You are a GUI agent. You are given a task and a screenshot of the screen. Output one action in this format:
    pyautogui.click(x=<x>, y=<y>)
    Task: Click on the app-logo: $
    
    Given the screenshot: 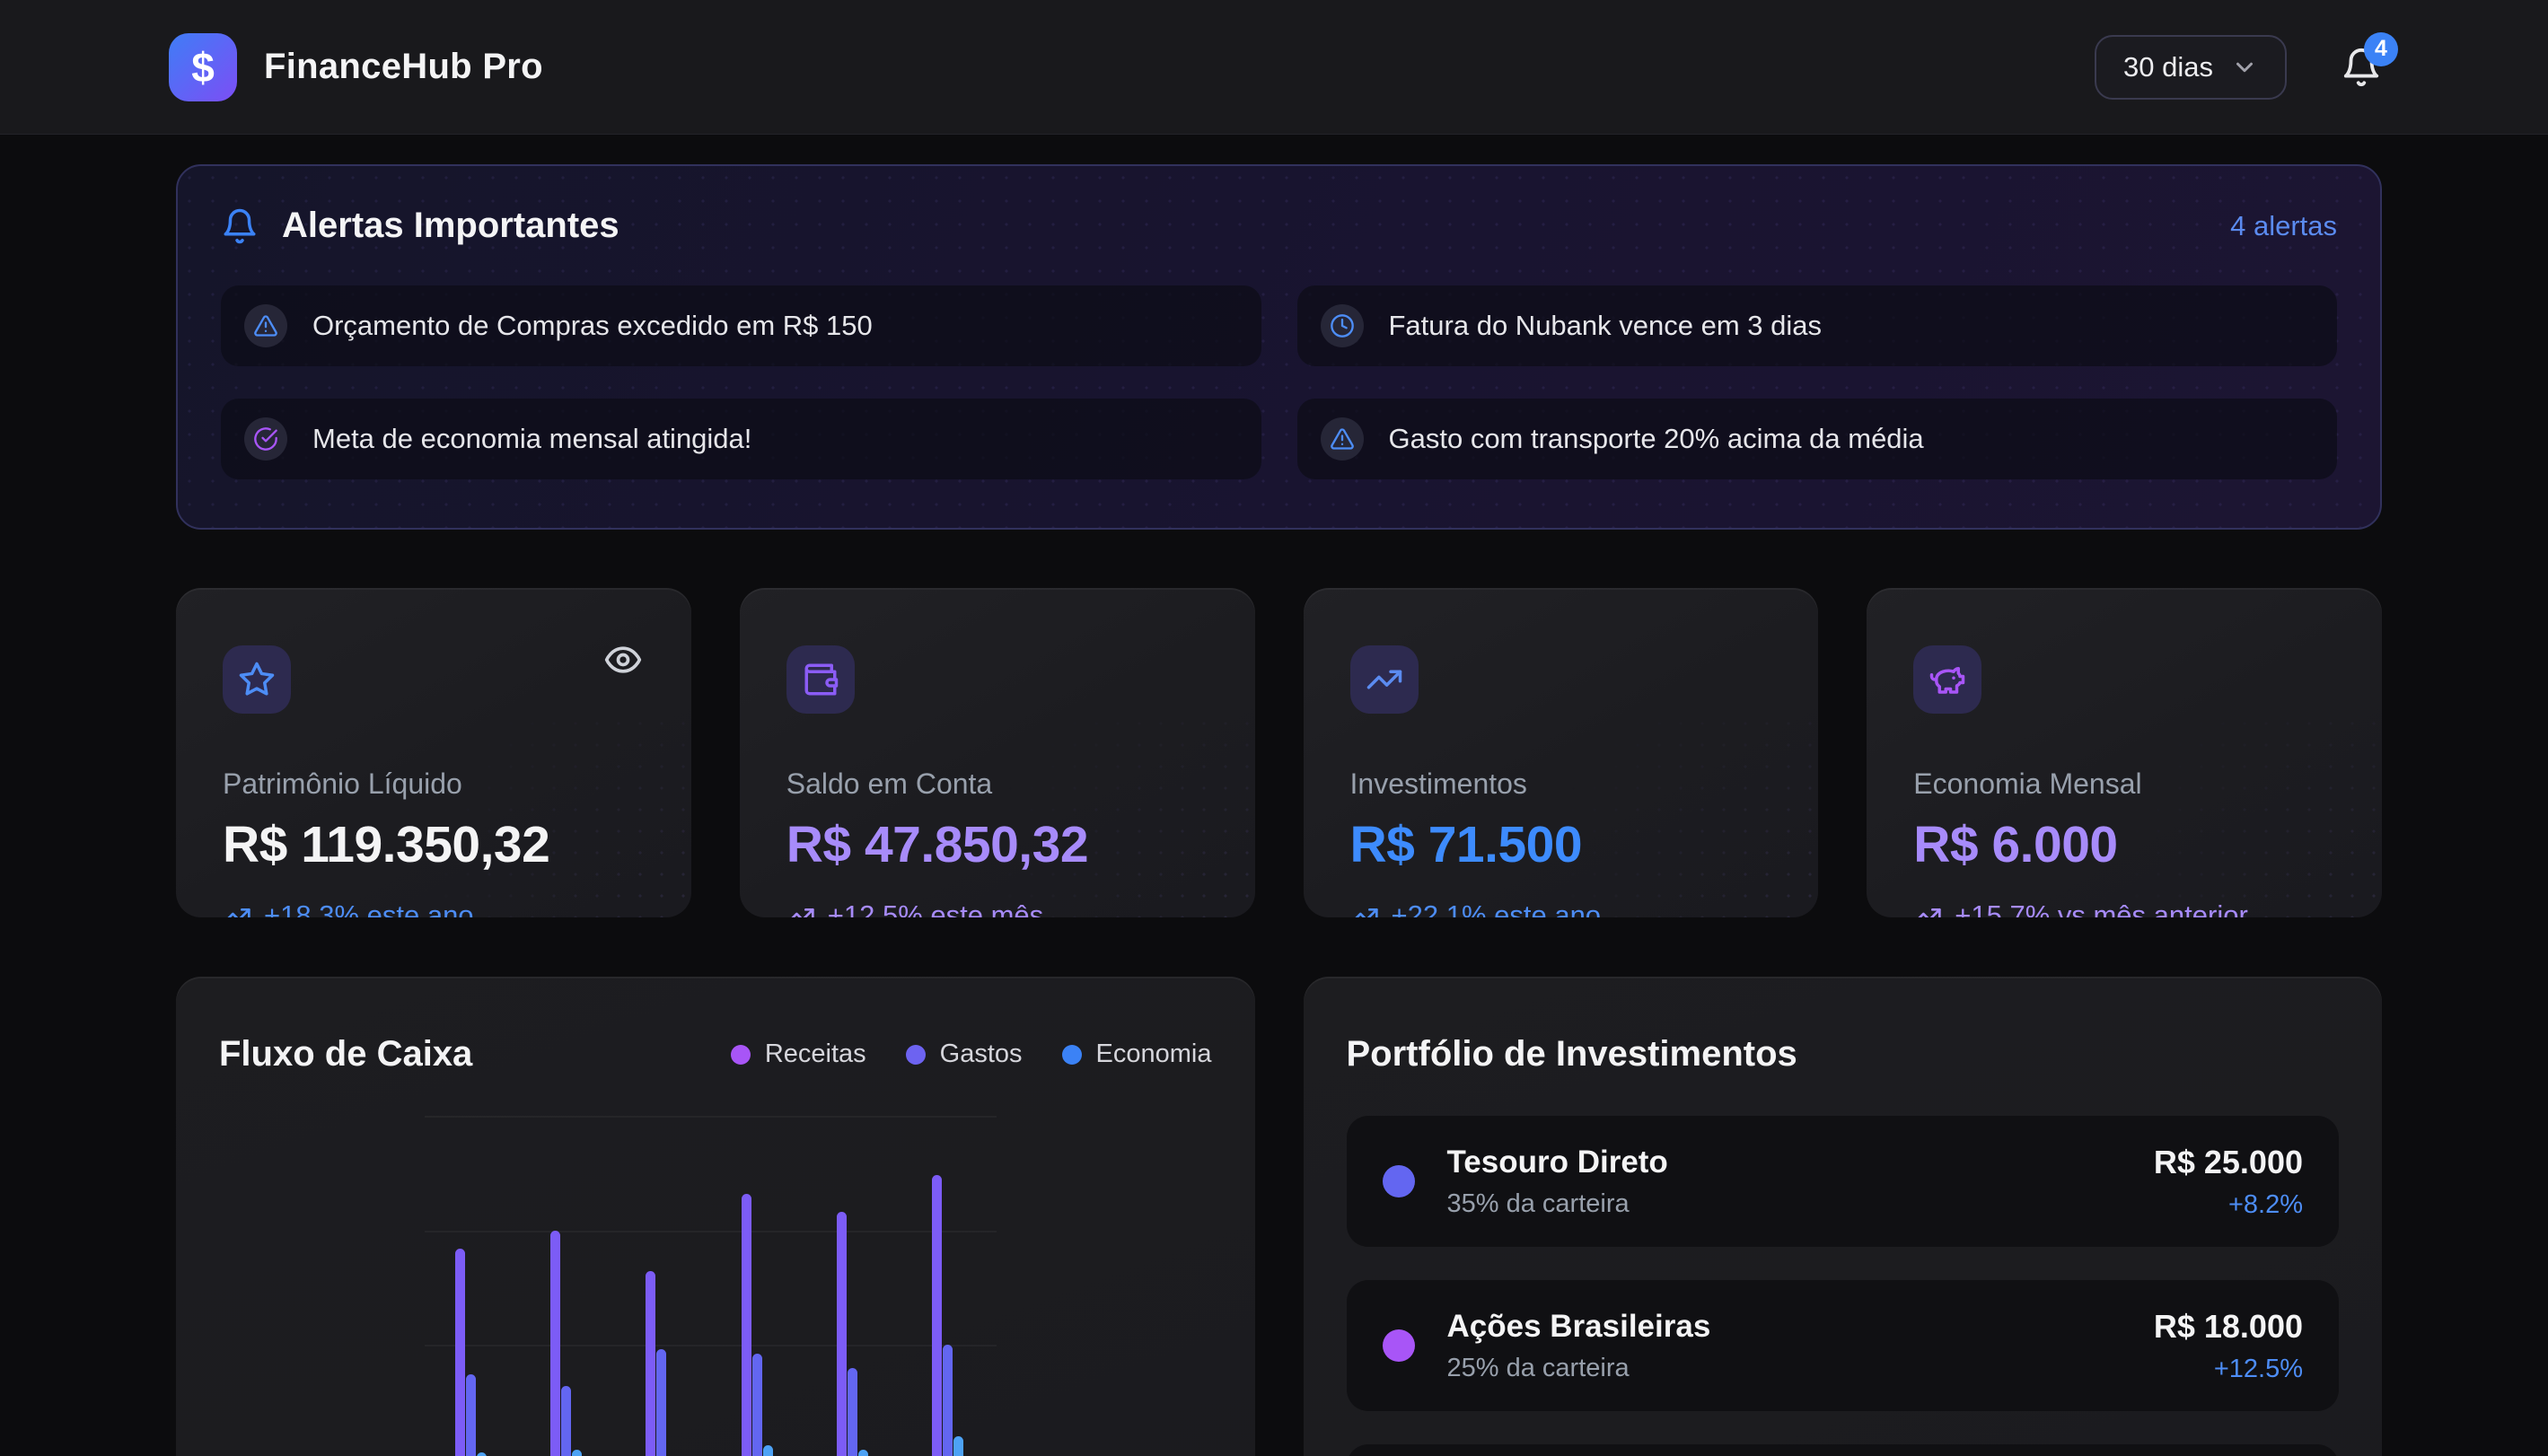 What is the action you would take?
    pyautogui.click(x=203, y=66)
    